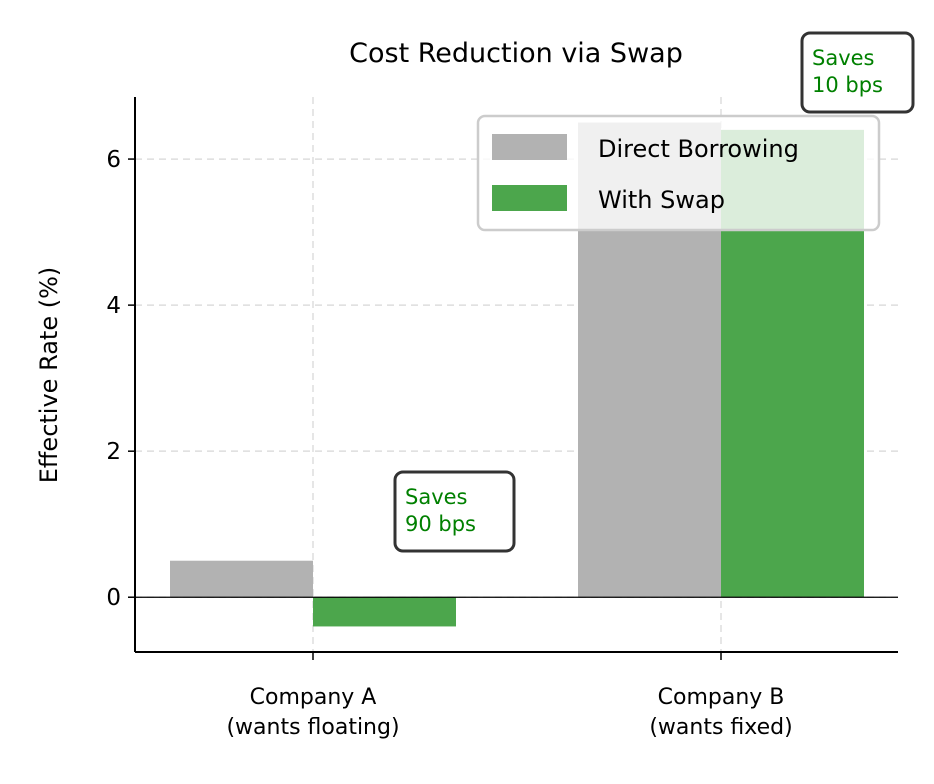  I want to click on x-tick-label-line: (wants fixed), so click(720, 727).